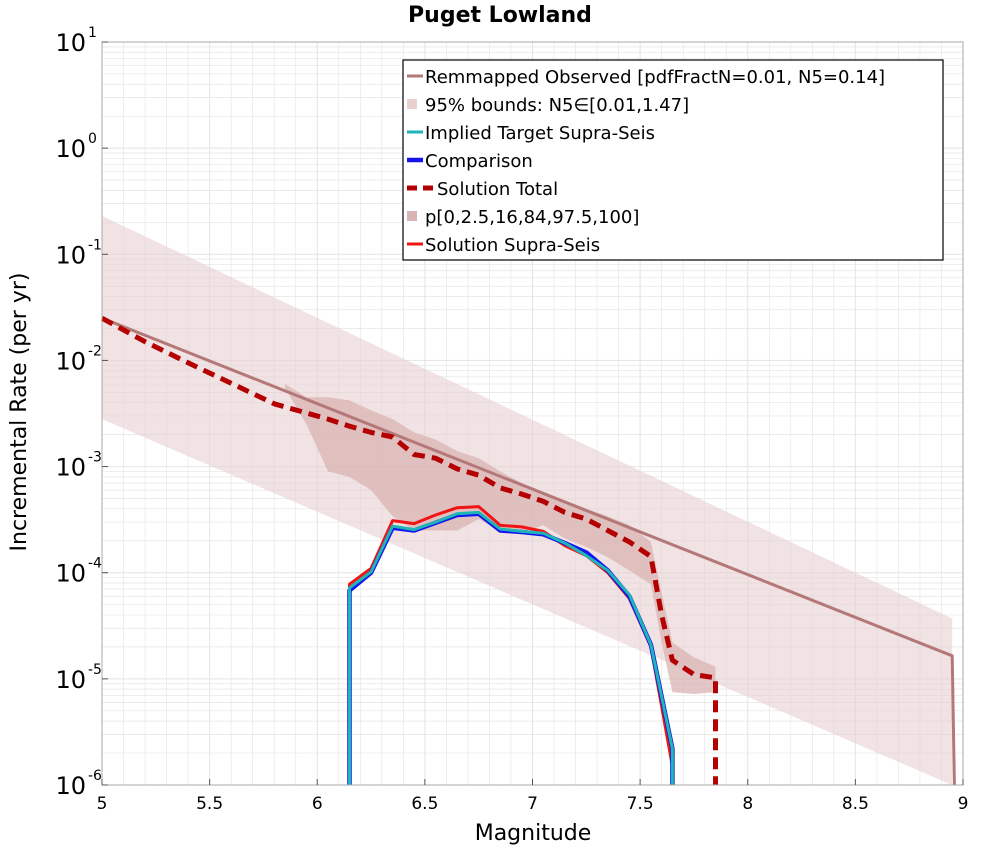 The width and height of the screenshot is (1000, 854). Describe the element at coordinates (95, 776) in the screenshot. I see `y-tick-exponent: -6` at that location.